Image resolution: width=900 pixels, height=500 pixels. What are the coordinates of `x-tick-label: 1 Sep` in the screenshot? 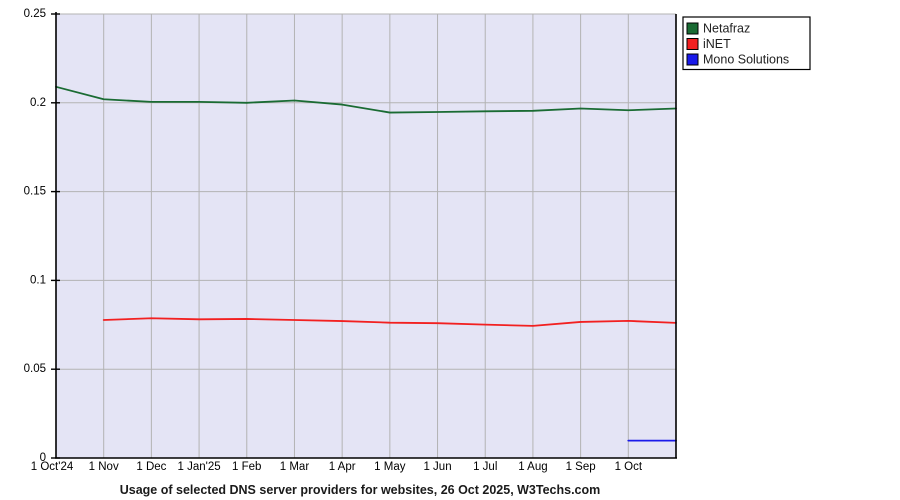 It's located at (581, 467).